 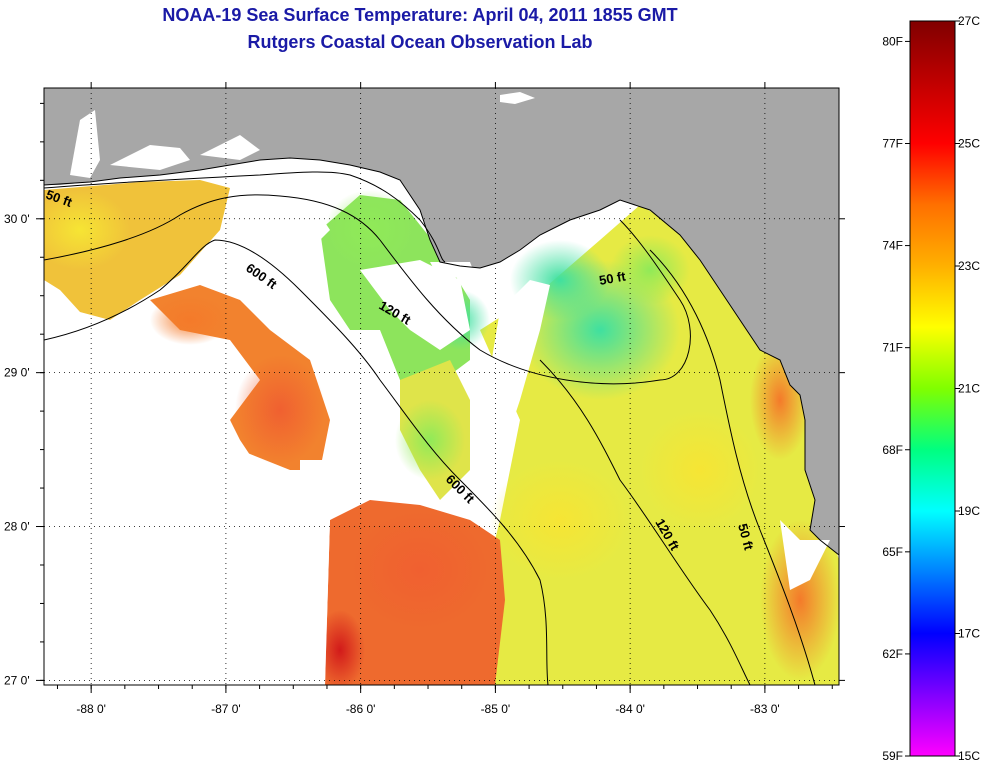 I want to click on lat-tick-label: 29 0', so click(x=17, y=373).